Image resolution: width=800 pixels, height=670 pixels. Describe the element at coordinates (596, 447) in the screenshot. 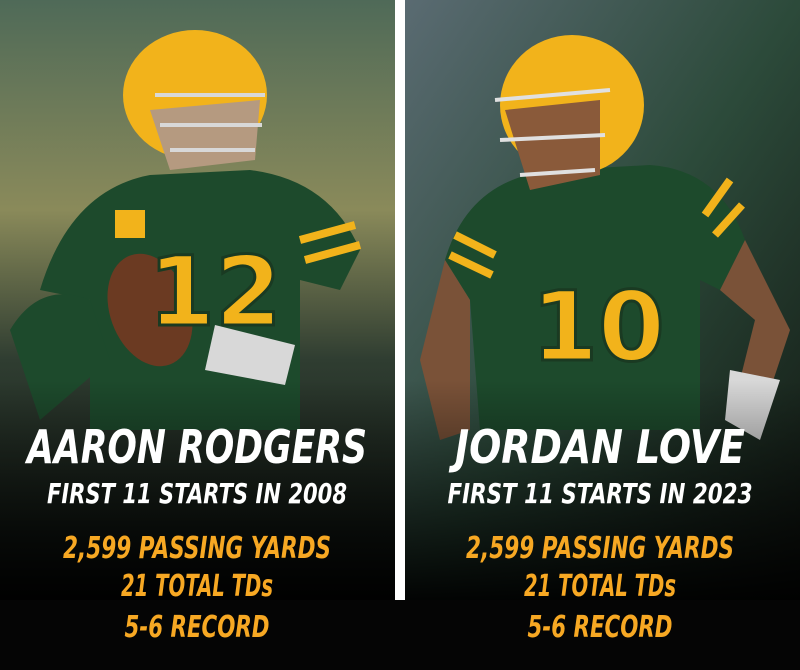

I see `player-name: JORDAN LOVE` at that location.